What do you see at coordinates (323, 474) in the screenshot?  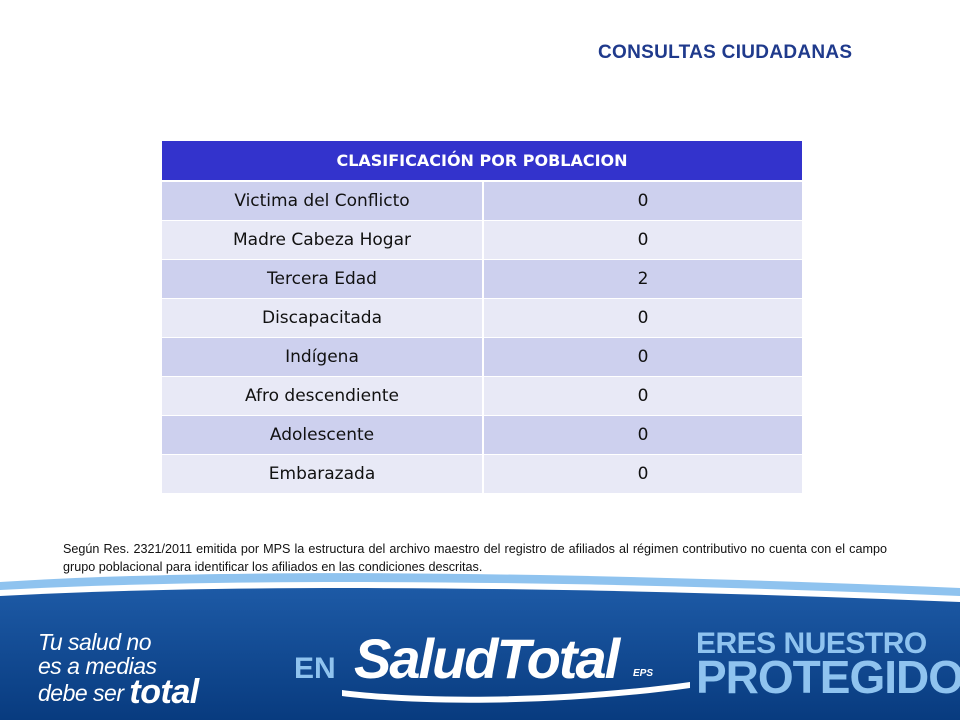 I see `population-label: Embarazada` at bounding box center [323, 474].